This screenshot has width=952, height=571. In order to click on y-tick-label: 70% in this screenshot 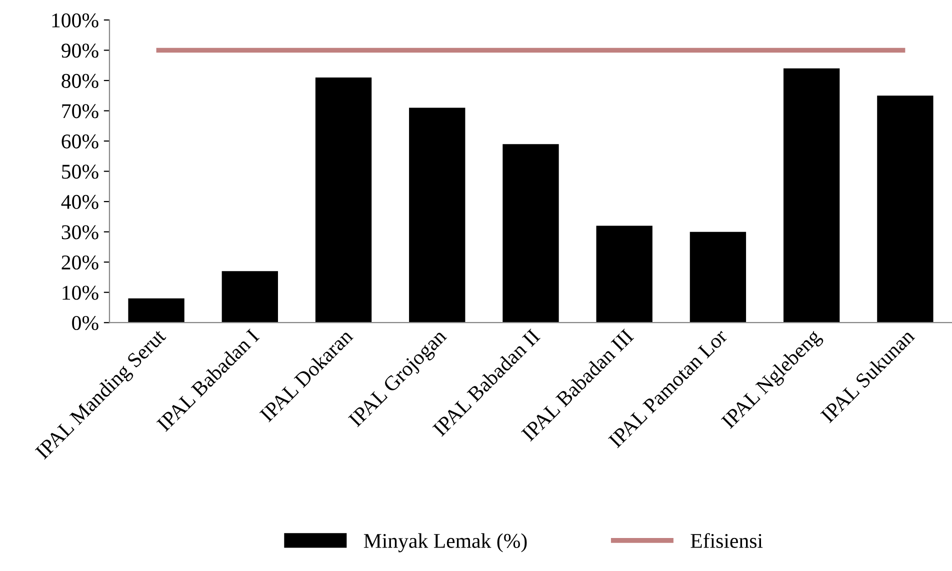, I will do `click(80, 111)`.